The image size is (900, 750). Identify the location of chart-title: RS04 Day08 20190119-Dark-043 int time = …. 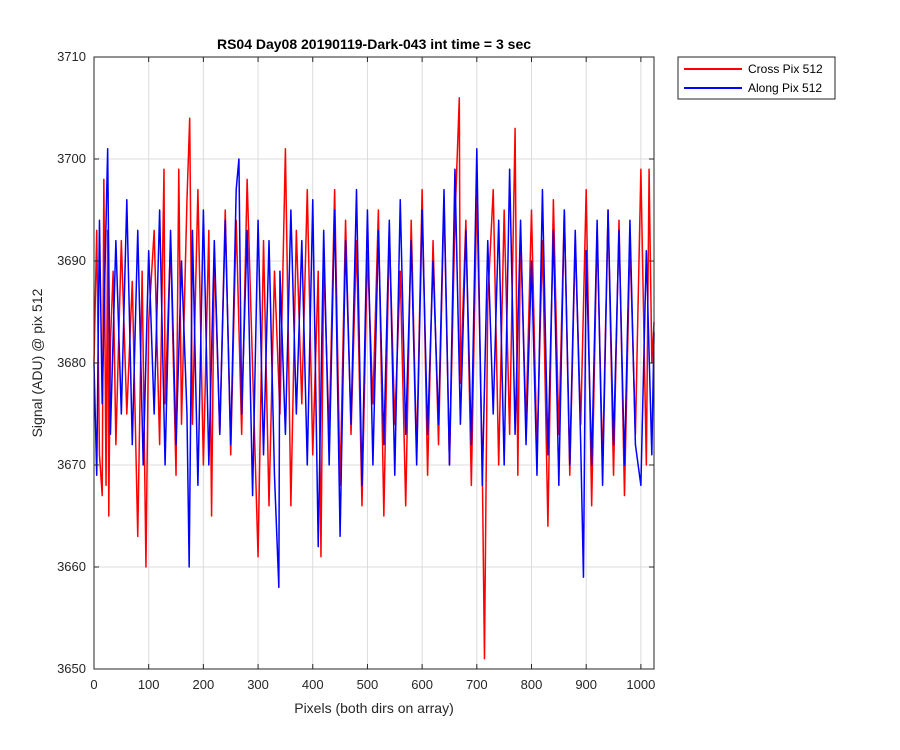
(374, 44).